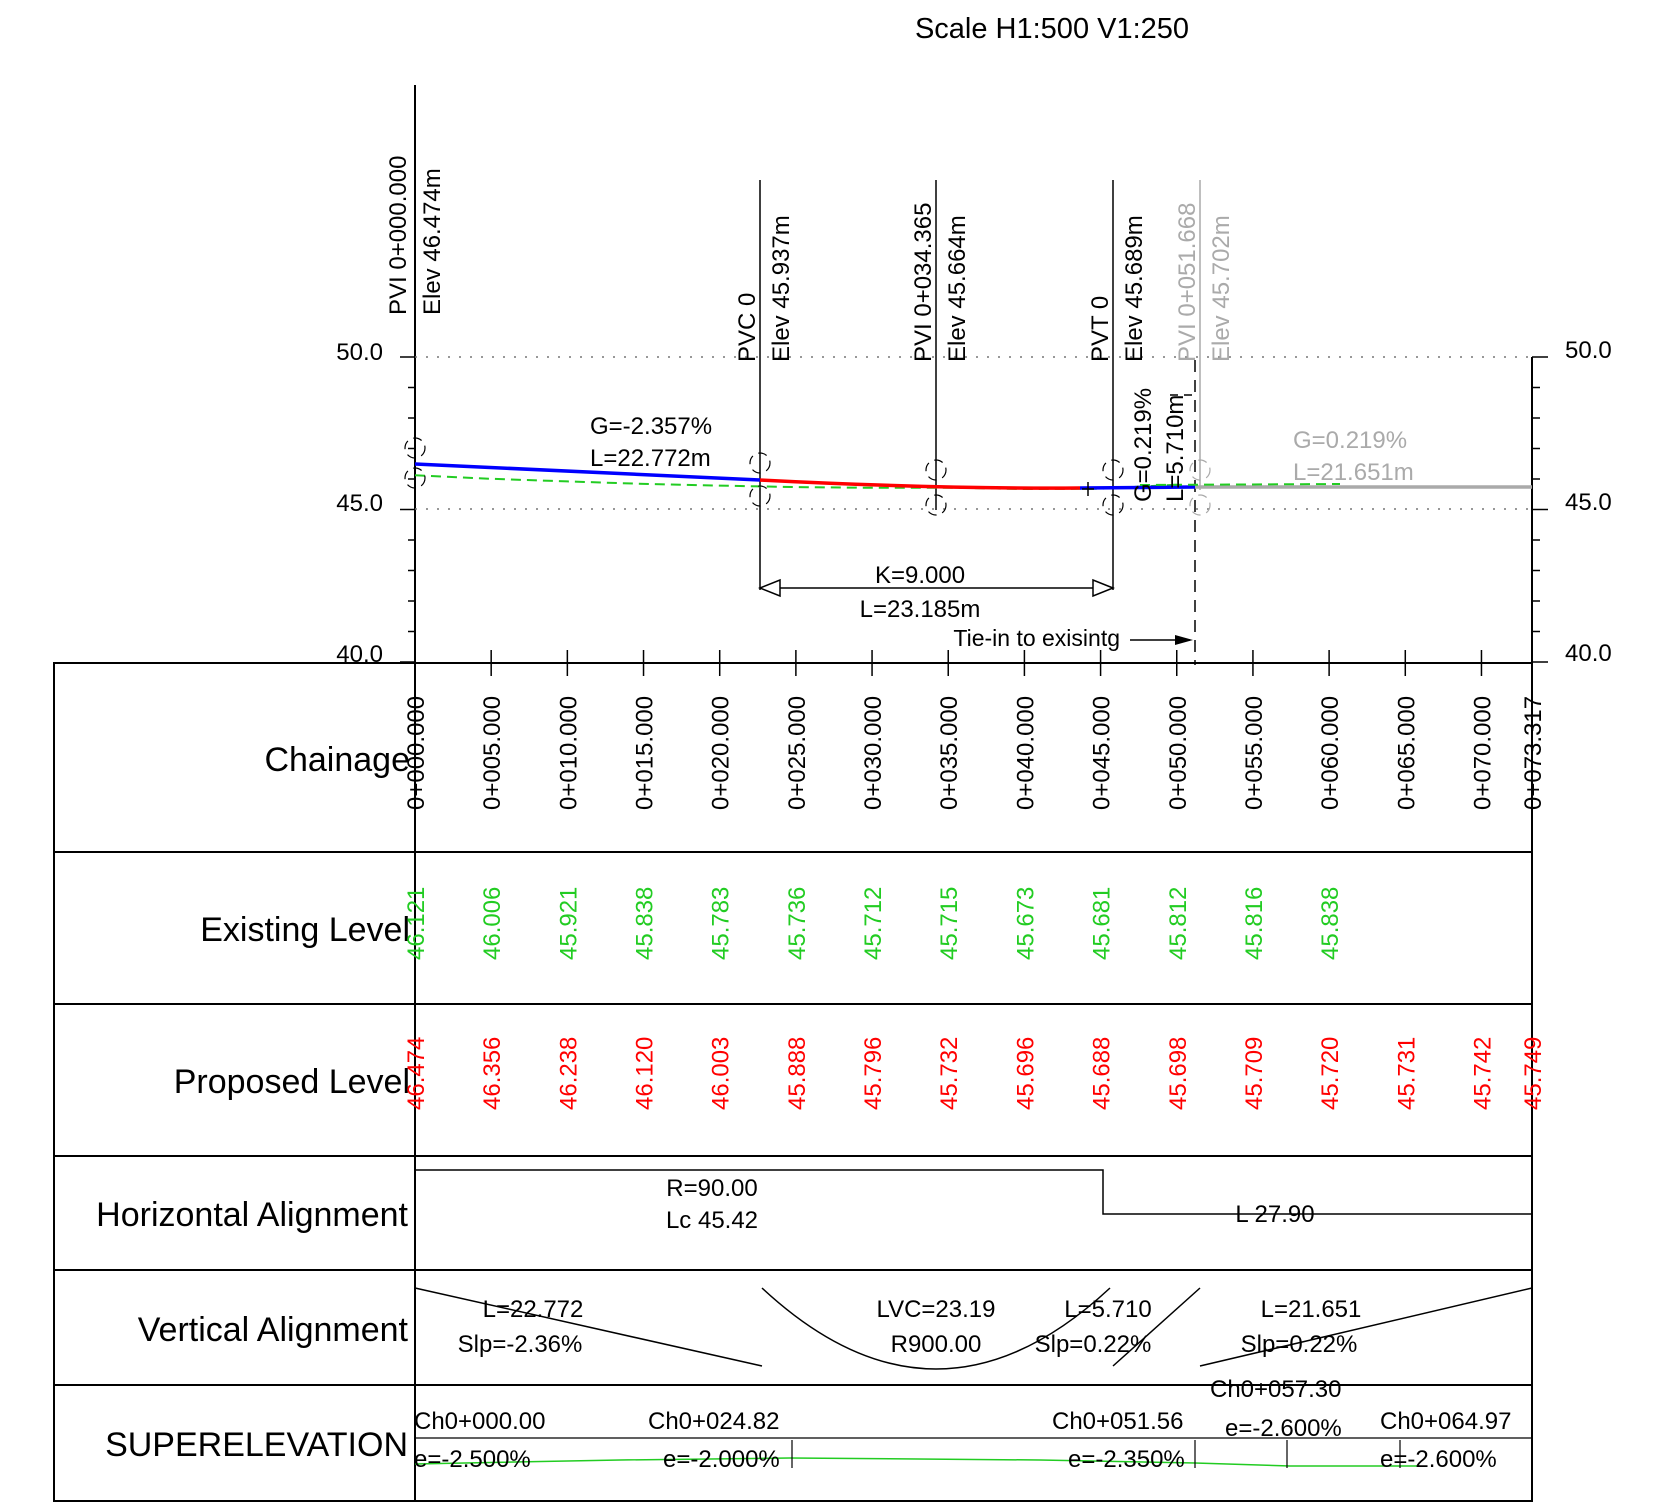  I want to click on proposed-level-value-0: 46.474, so click(416, 1073).